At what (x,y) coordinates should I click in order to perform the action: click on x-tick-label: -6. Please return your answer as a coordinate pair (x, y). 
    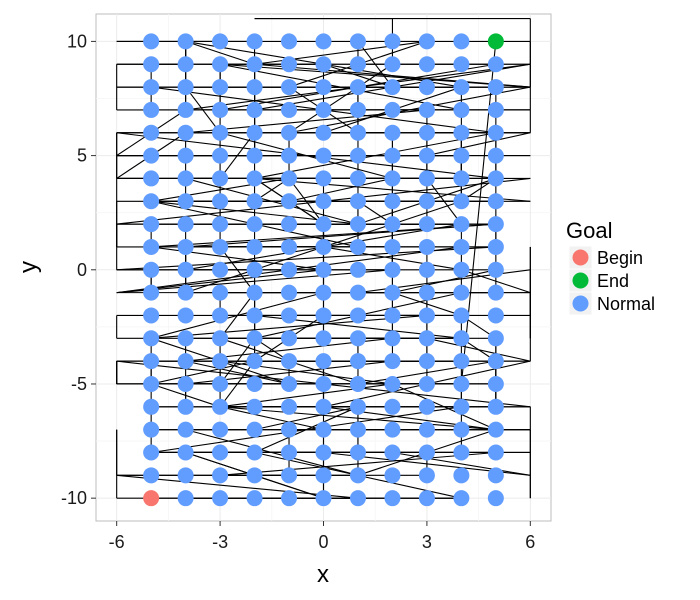
    Looking at the image, I should click on (117, 542).